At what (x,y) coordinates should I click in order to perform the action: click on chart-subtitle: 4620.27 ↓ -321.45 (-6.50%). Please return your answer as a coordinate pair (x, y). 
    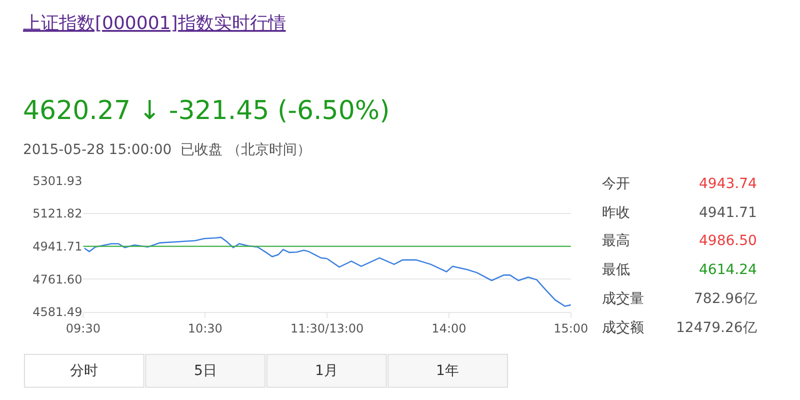
    Looking at the image, I should click on (206, 111).